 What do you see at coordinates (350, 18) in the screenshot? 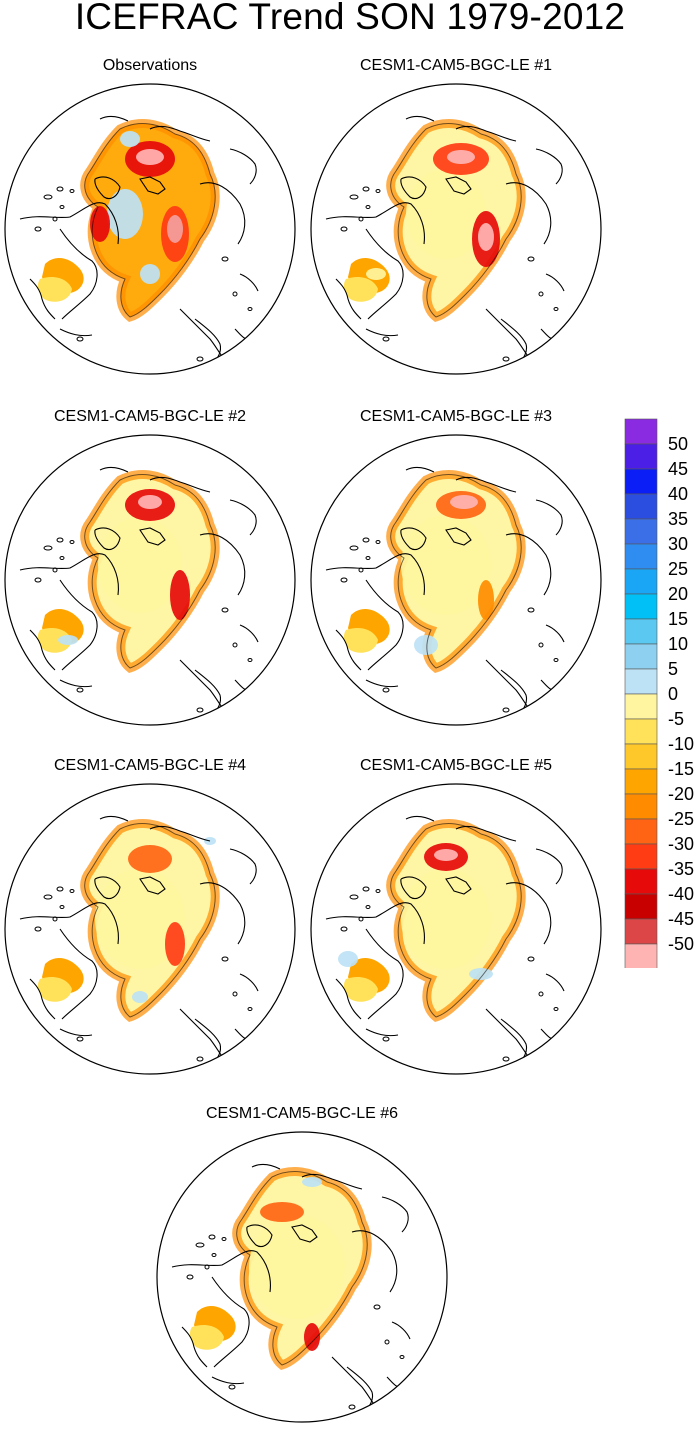
I see `figure-title: ICEFRAC Trend SON 1979-2012` at bounding box center [350, 18].